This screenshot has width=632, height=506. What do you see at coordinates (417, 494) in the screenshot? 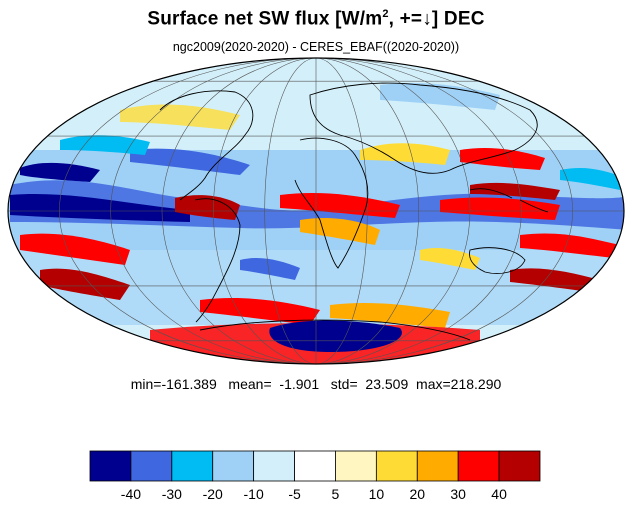
I see `colorbar-tick-label: 20` at bounding box center [417, 494].